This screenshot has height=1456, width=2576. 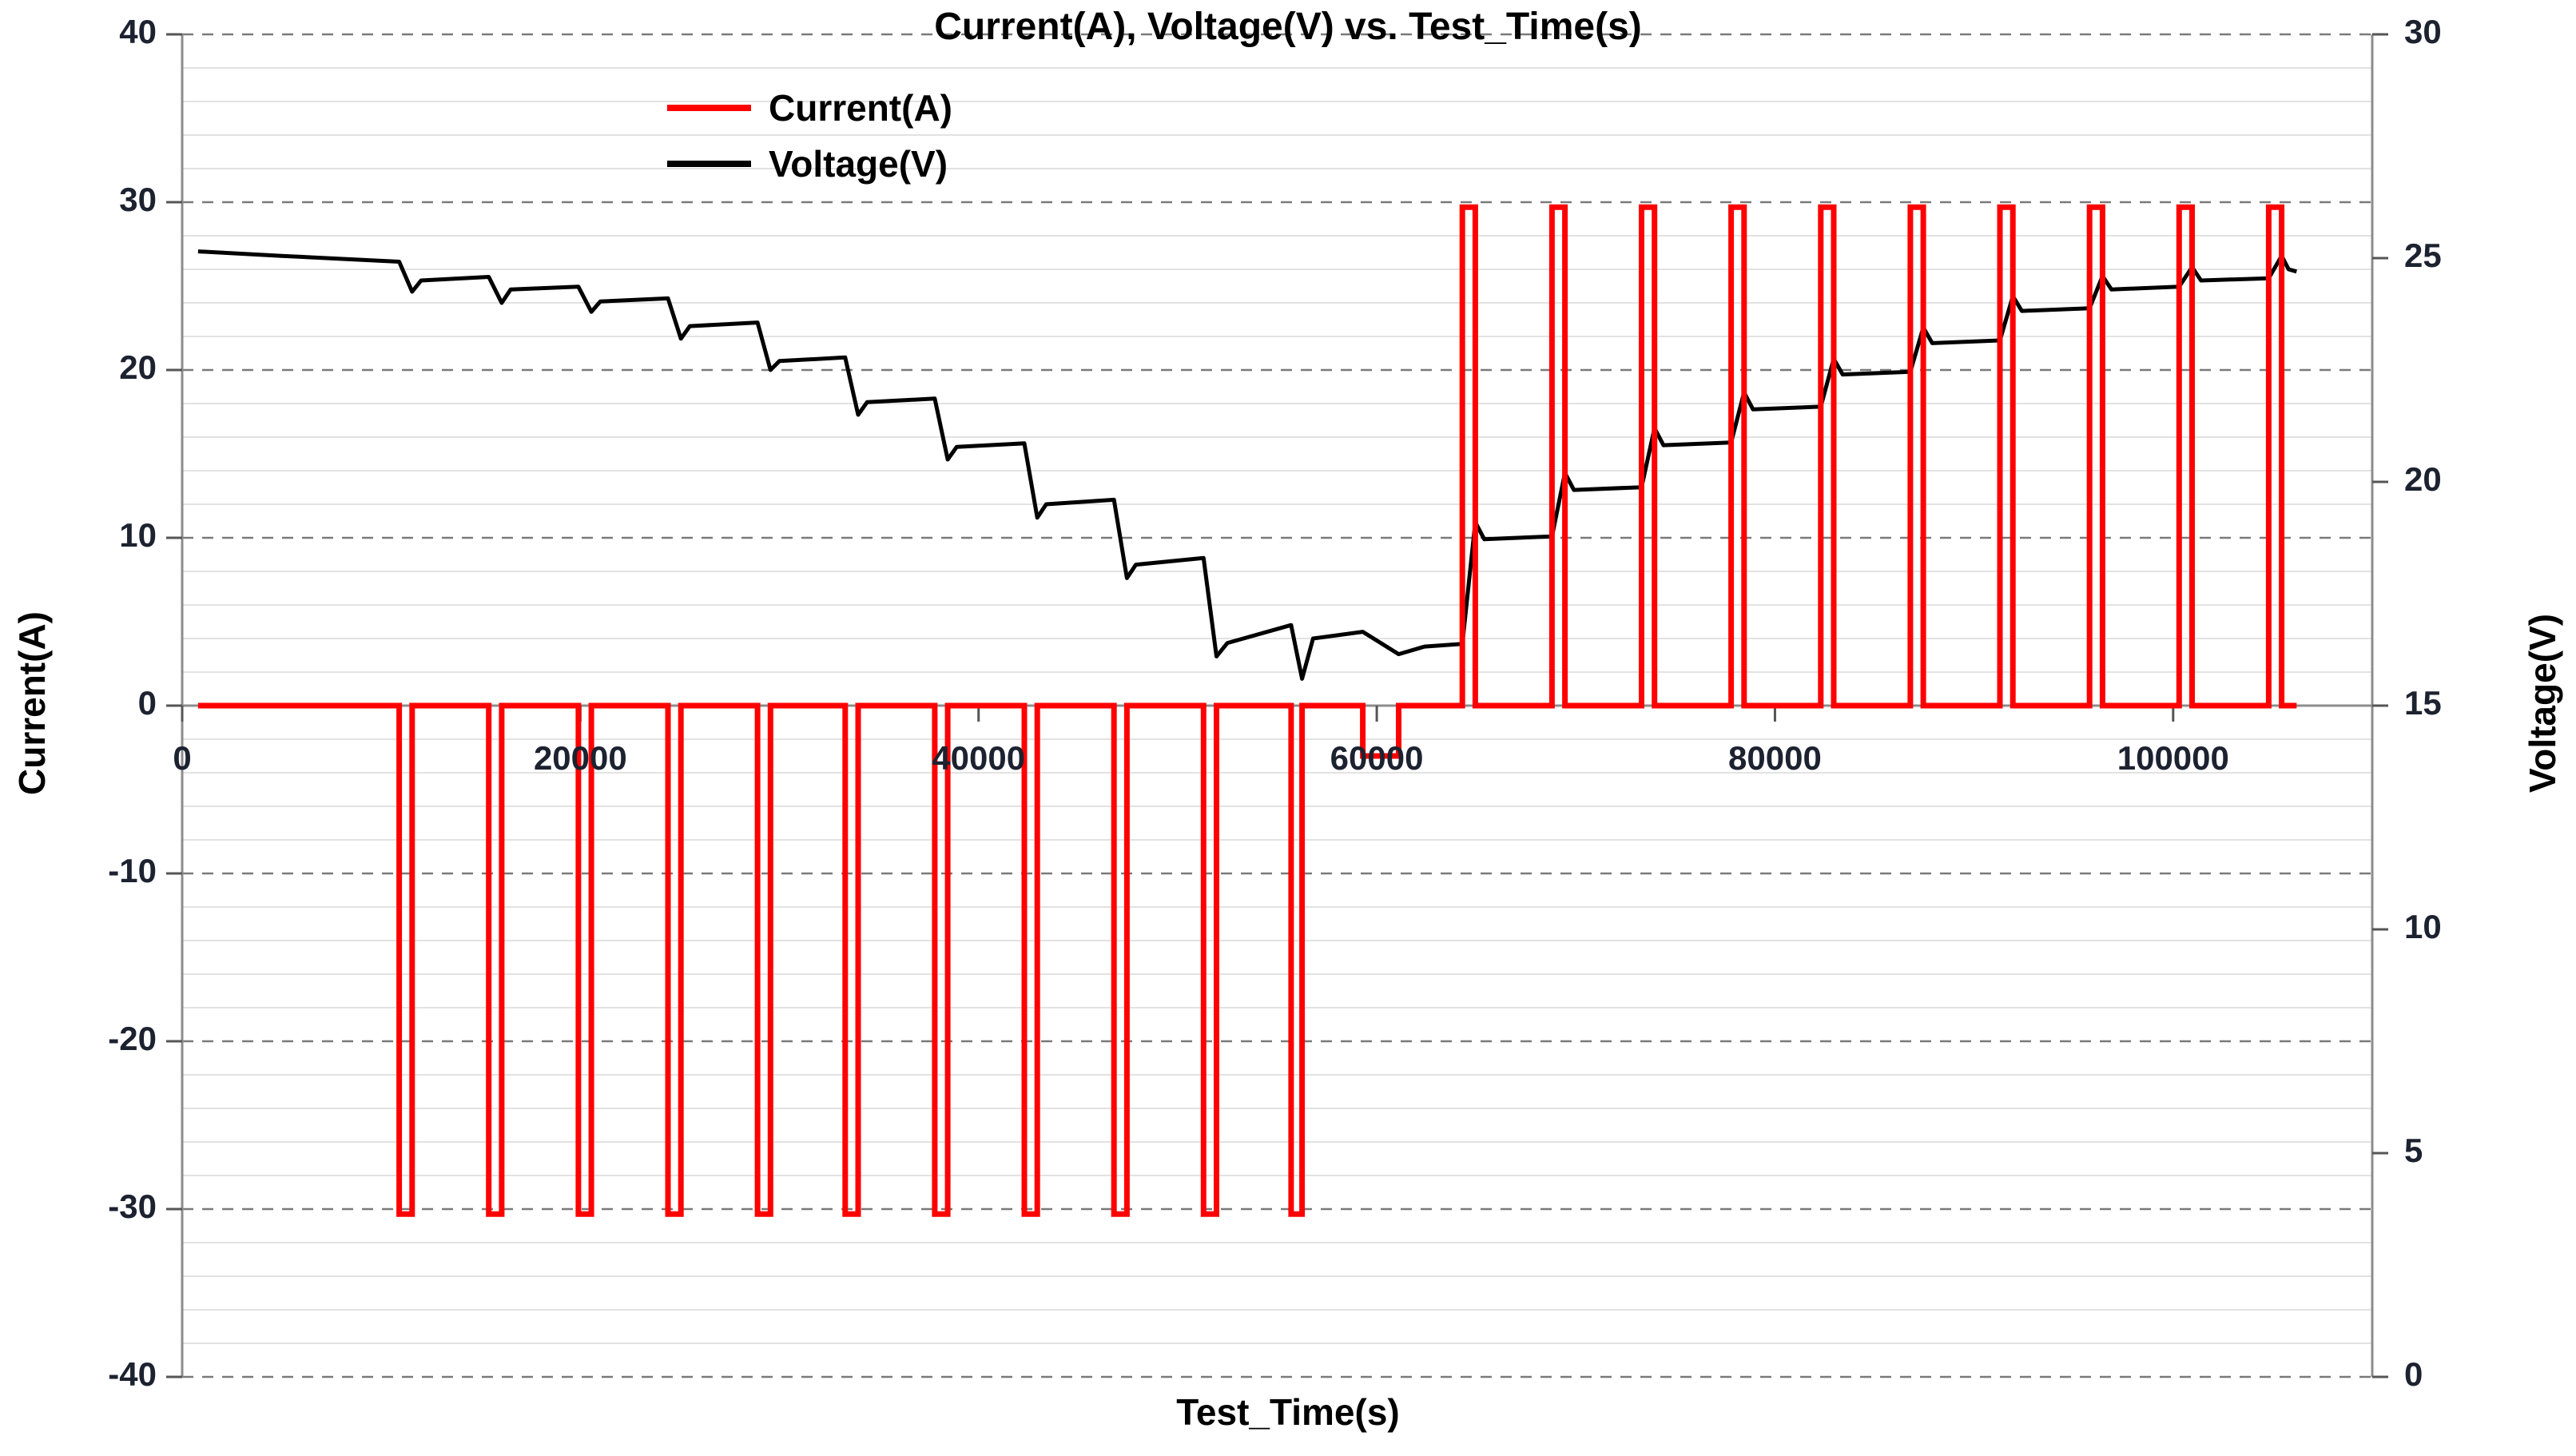 What do you see at coordinates (138, 31) in the screenshot?
I see `y-left-tick-label: 40` at bounding box center [138, 31].